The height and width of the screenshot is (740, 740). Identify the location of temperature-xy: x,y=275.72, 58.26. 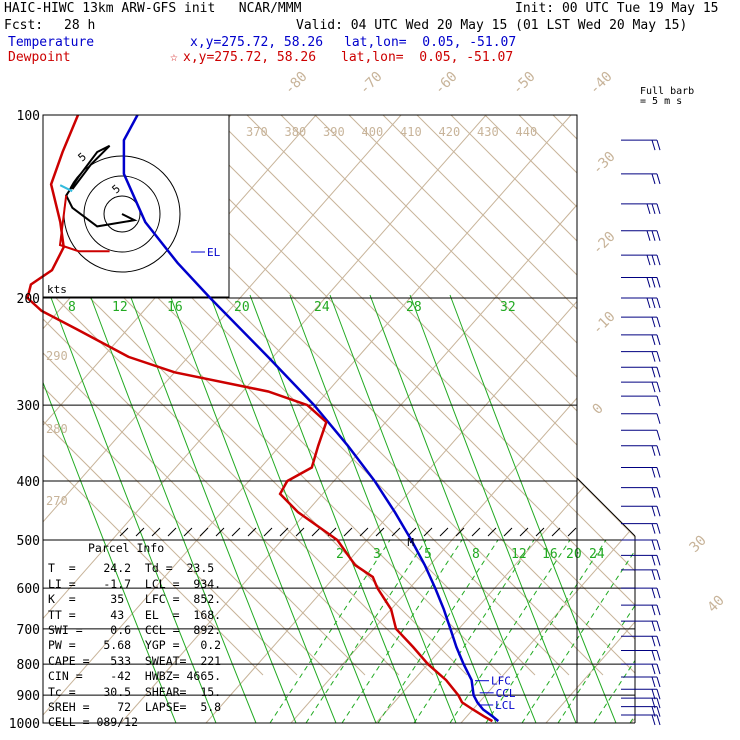
(257, 42).